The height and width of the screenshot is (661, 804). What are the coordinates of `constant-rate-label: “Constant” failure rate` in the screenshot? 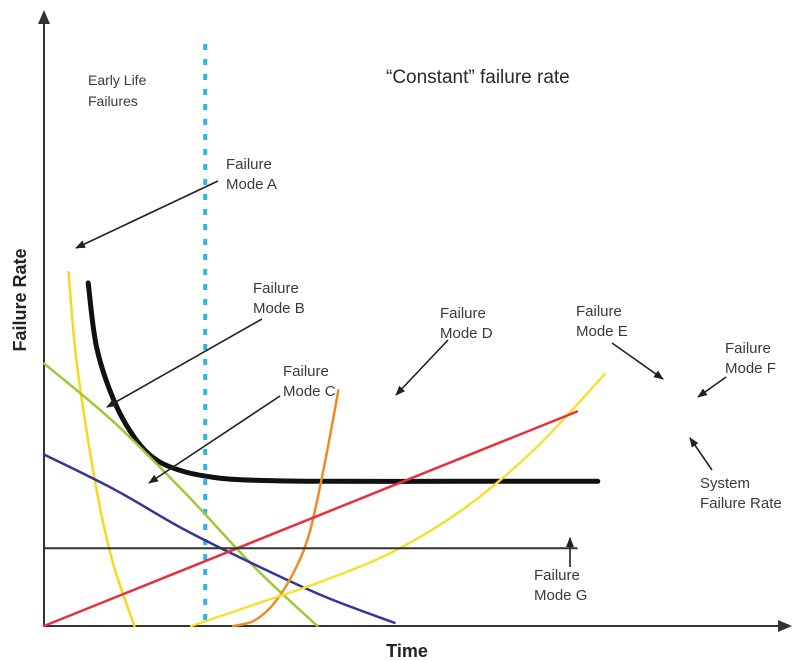 It's located at (478, 77).